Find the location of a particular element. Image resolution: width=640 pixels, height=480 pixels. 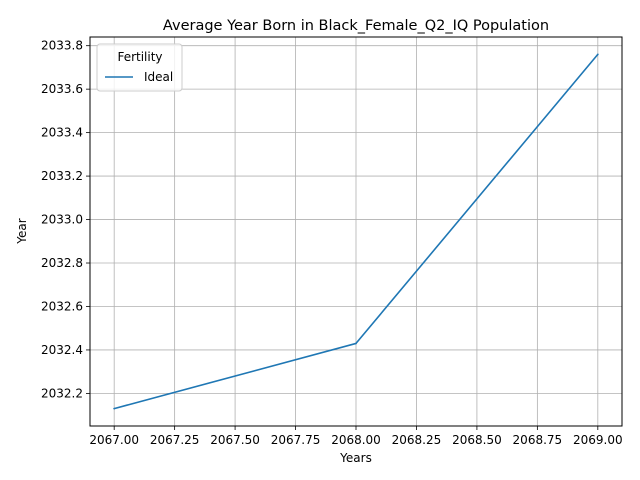

y-tick-label: 2032.4 is located at coordinates (62, 350).